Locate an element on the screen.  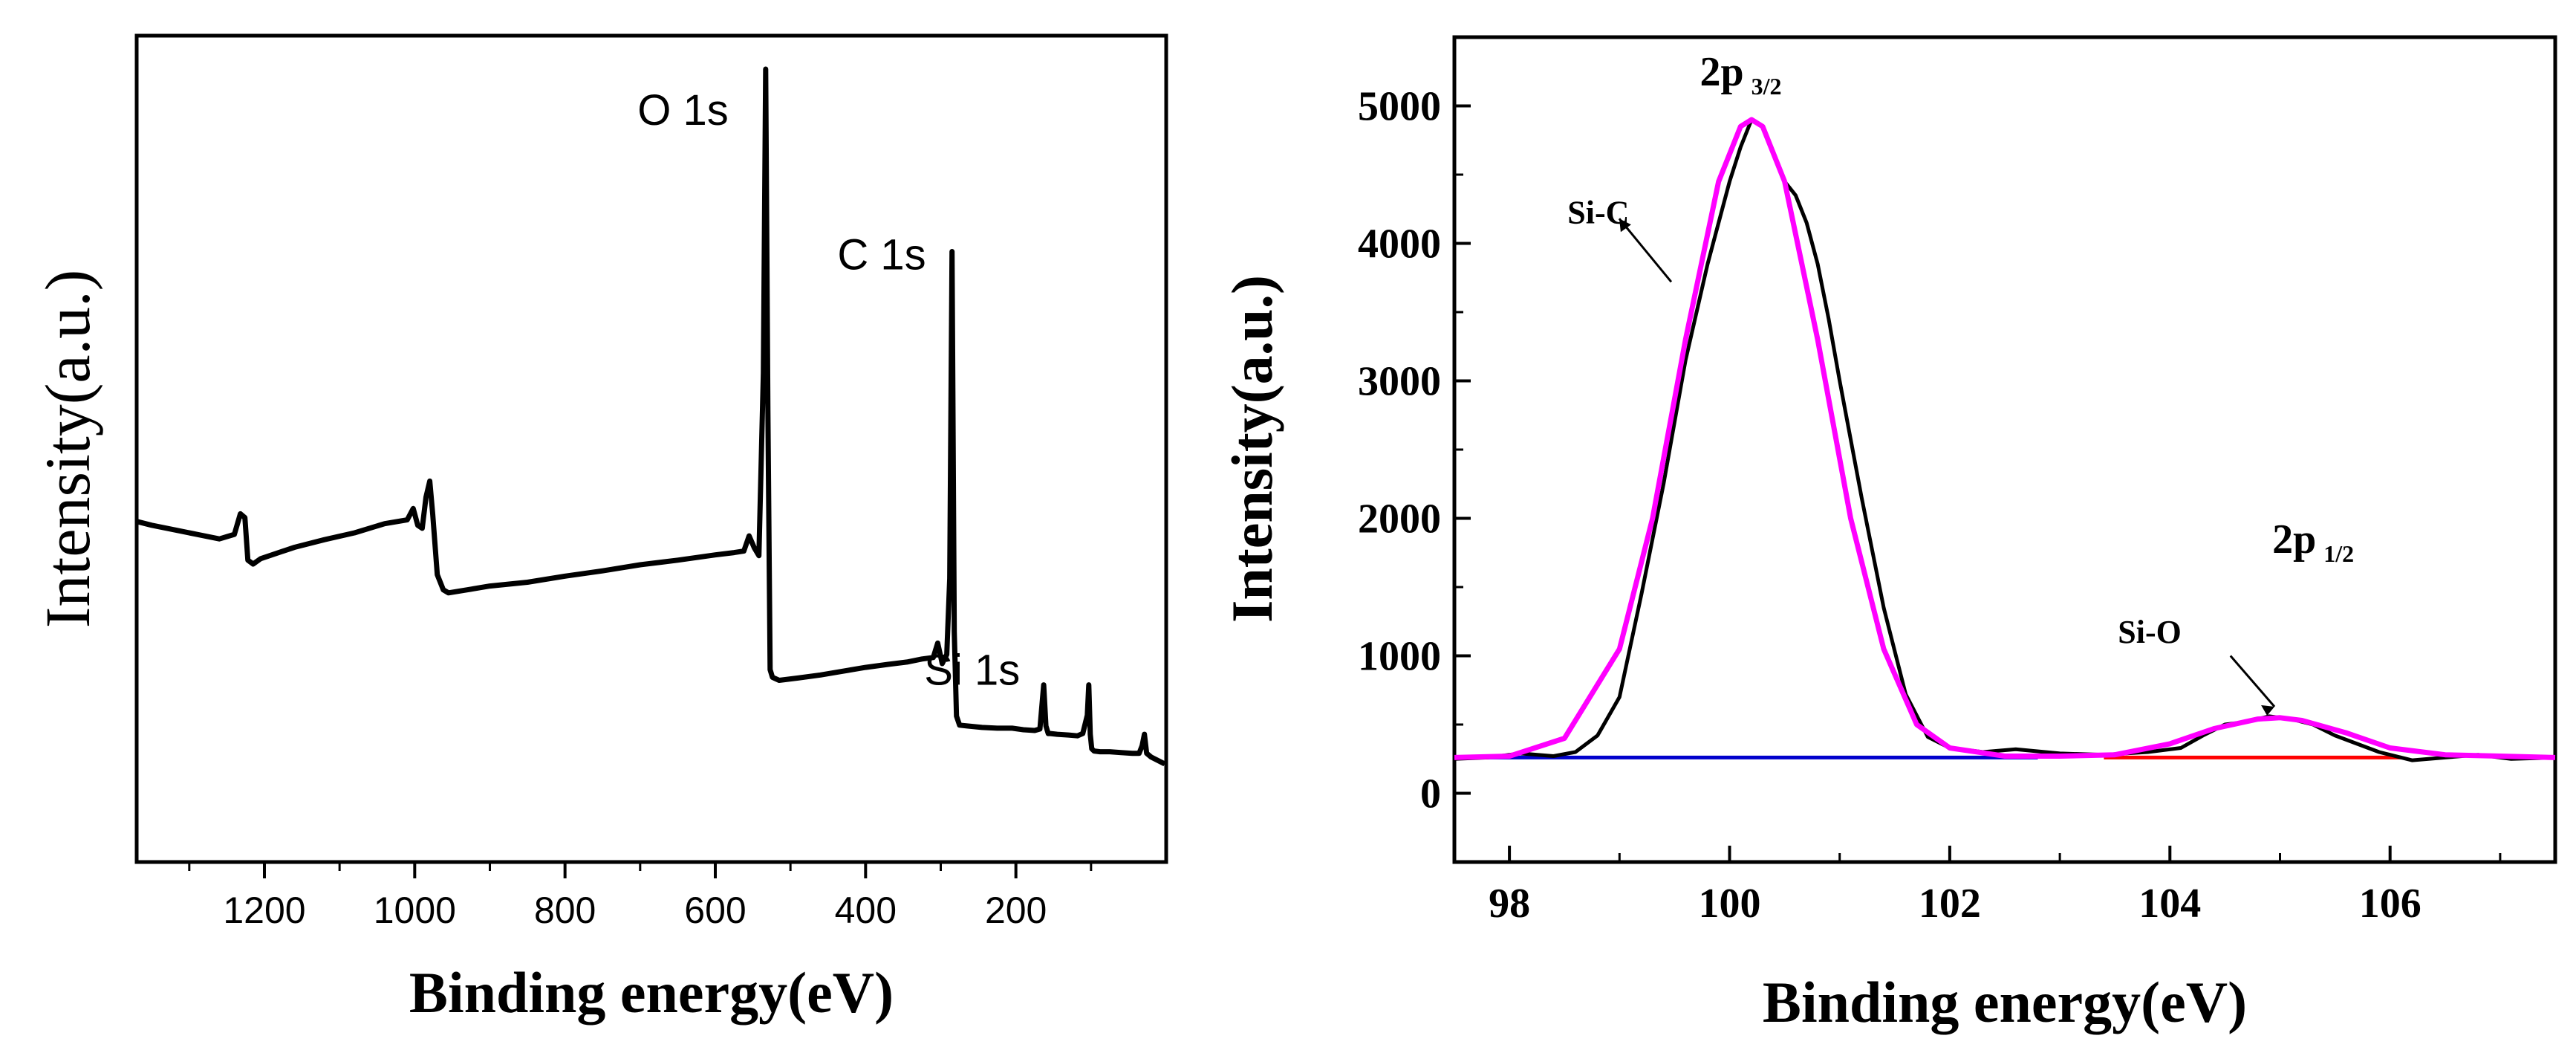
si2p-x-tick-label: 106 is located at coordinates (2390, 904).